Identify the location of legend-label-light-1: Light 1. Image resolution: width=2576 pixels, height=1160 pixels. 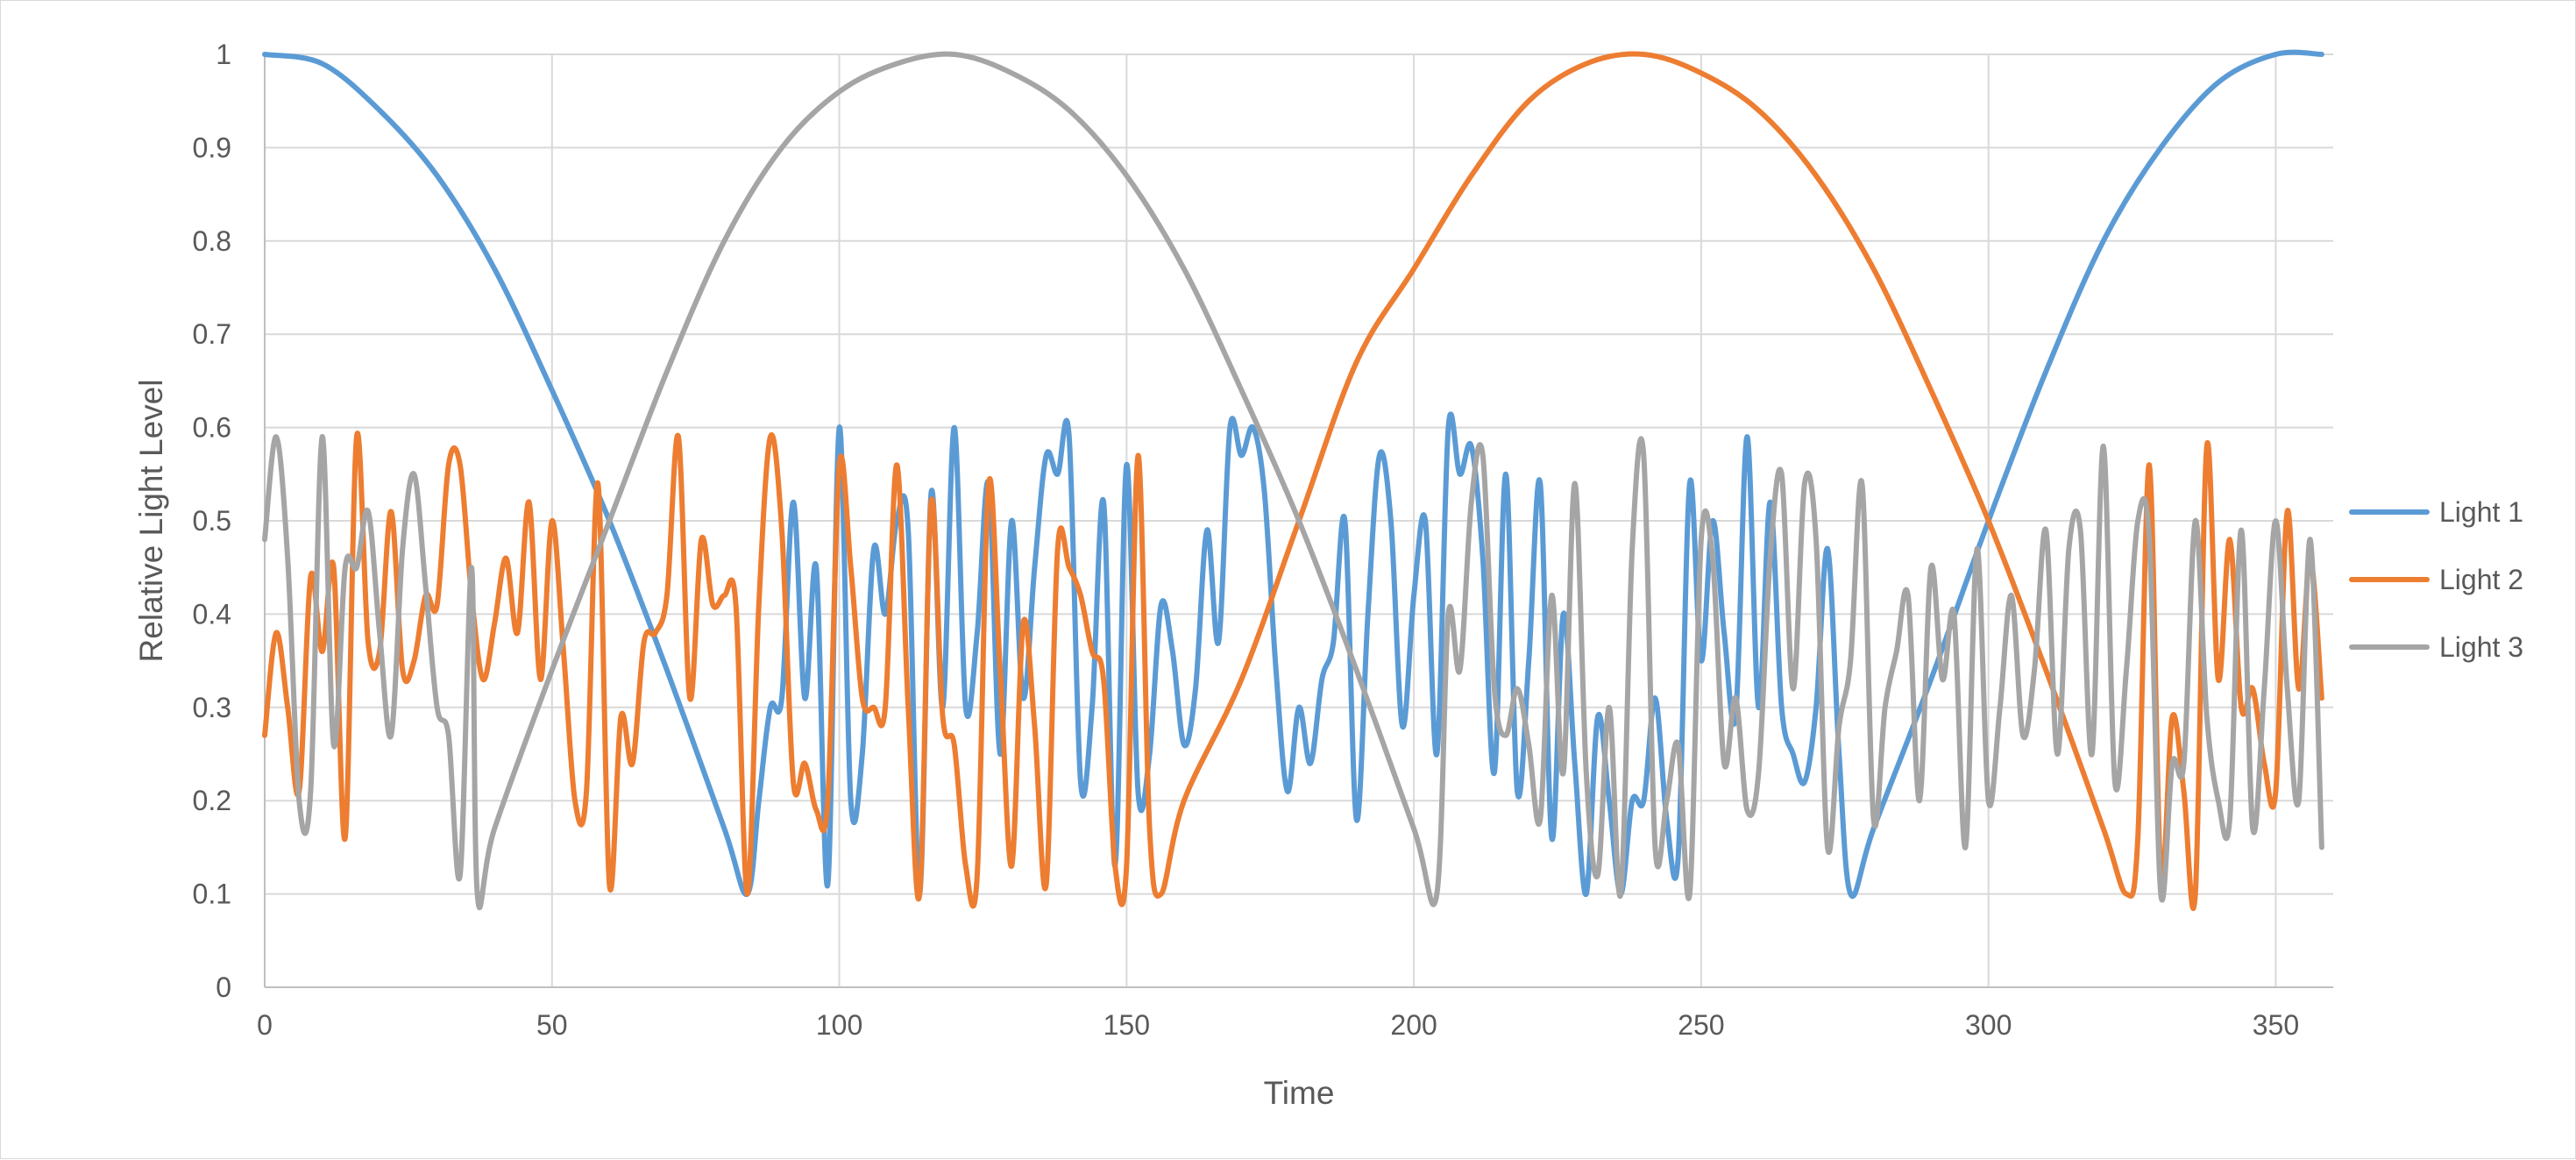
(2481, 512).